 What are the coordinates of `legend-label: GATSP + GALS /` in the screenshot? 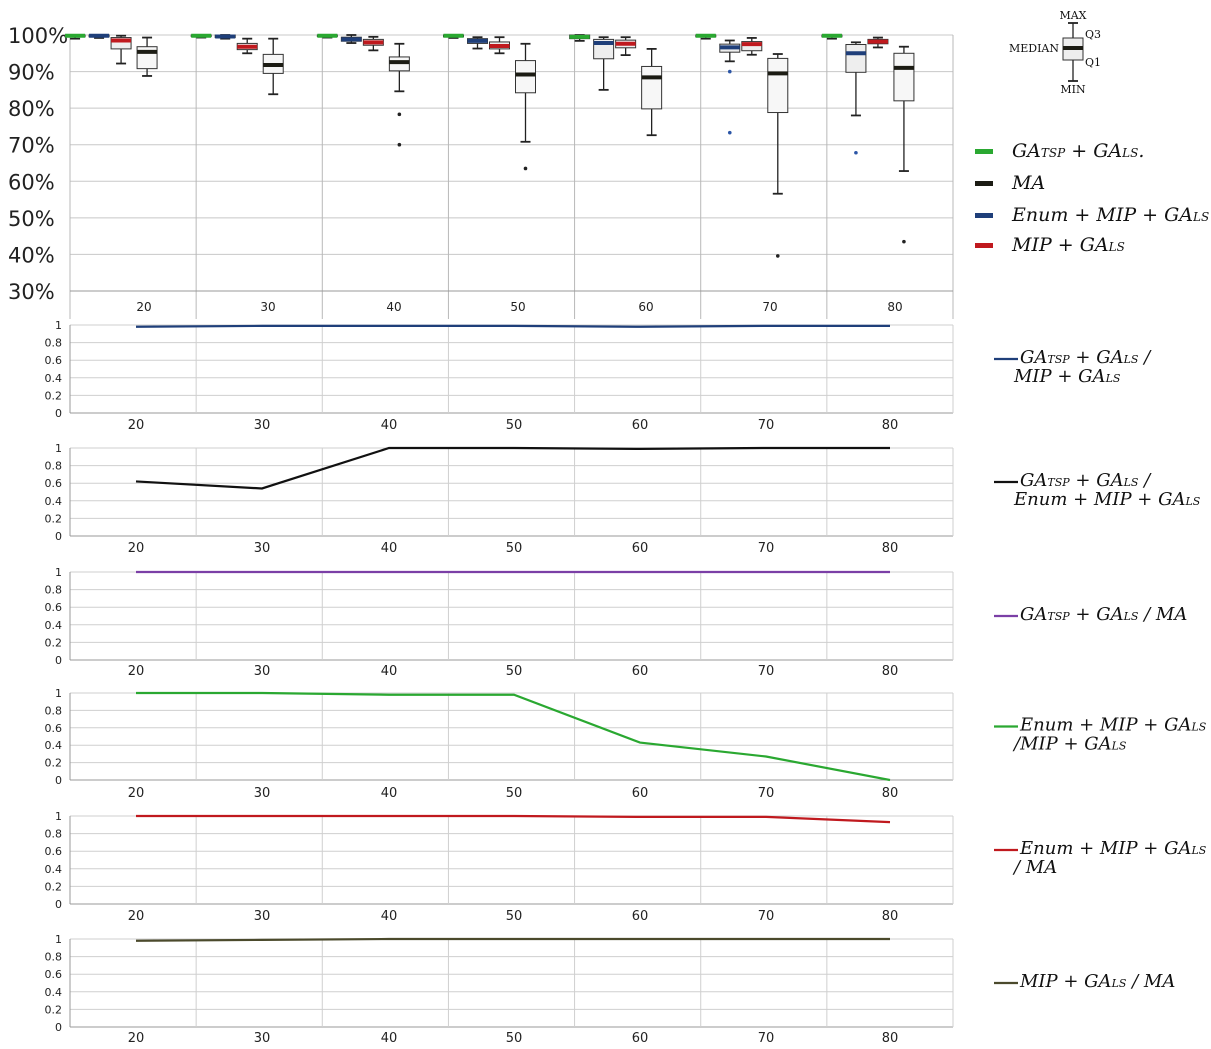 It's located at (1086, 480).